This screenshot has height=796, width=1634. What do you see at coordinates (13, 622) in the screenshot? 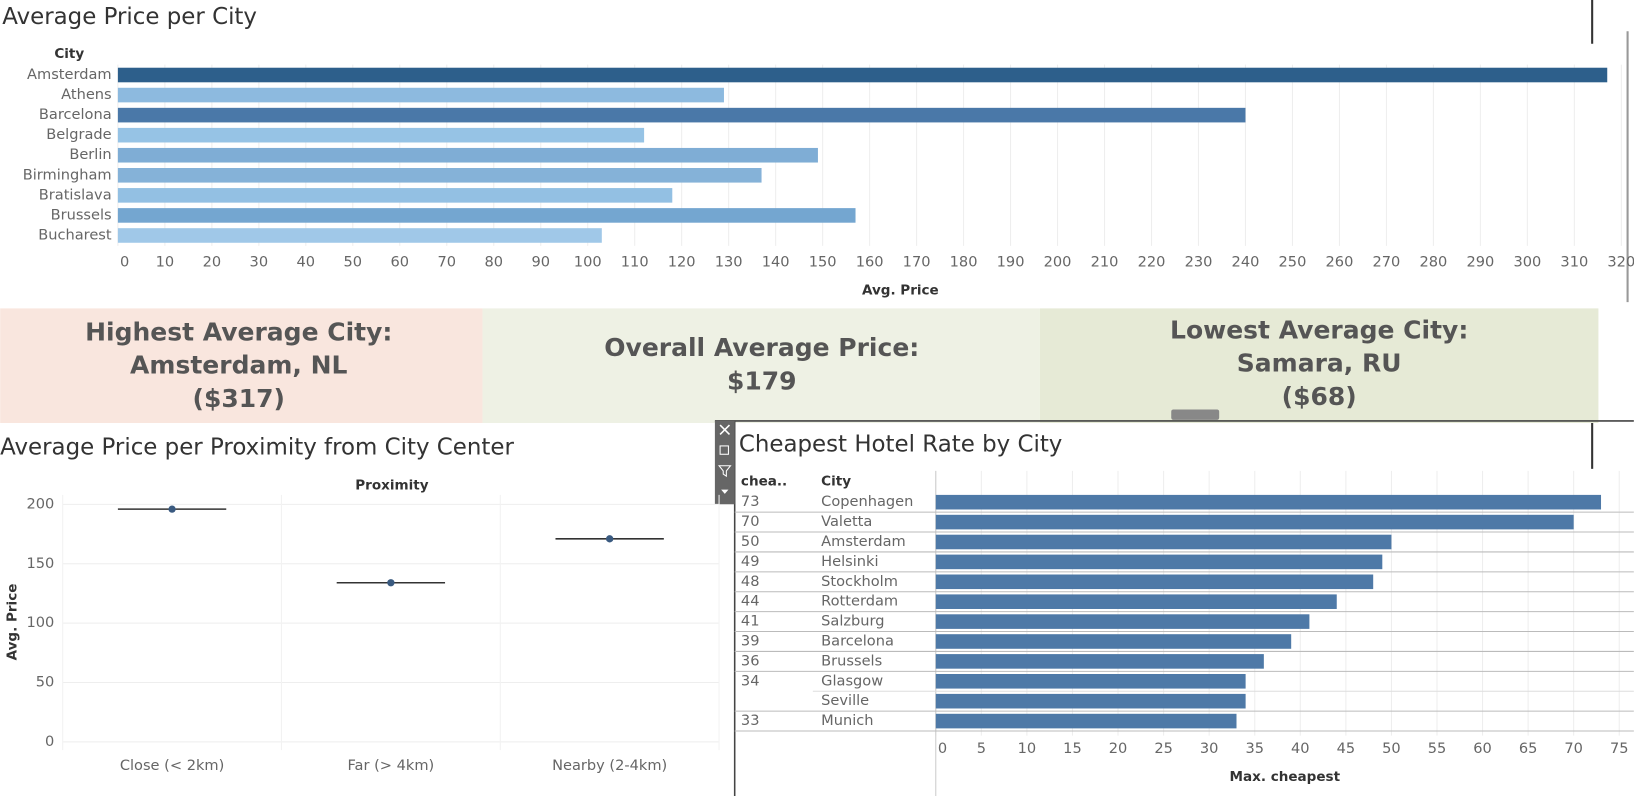
I see `y-axis-label: Avg. Price` at bounding box center [13, 622].